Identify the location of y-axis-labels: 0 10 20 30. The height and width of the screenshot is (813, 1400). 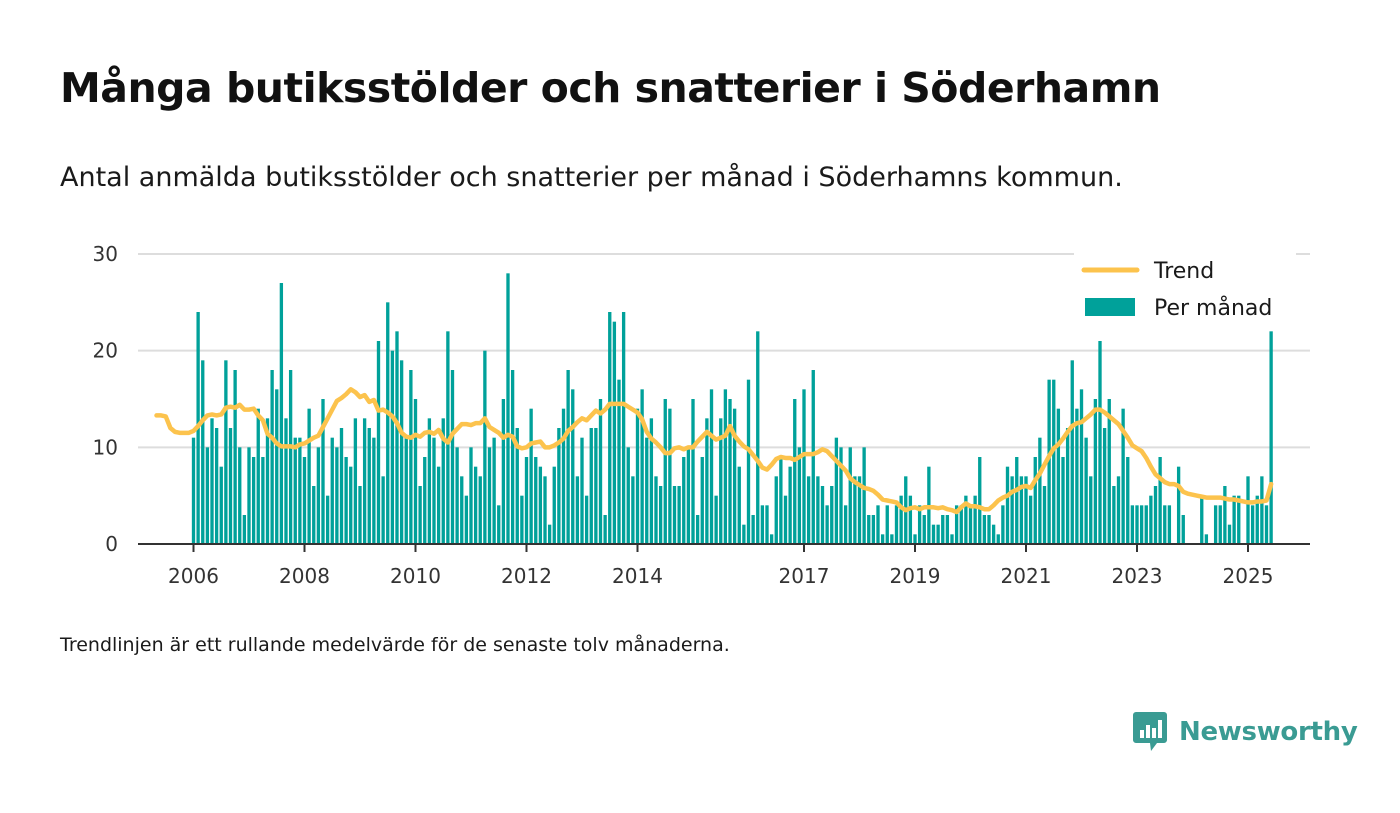
(105, 399).